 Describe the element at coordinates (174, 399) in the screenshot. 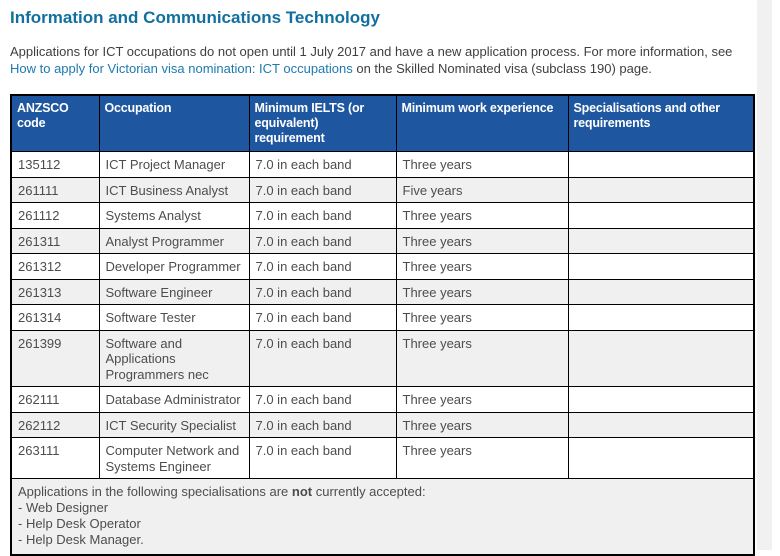

I see `cell-occupation: Database Administrator` at that location.